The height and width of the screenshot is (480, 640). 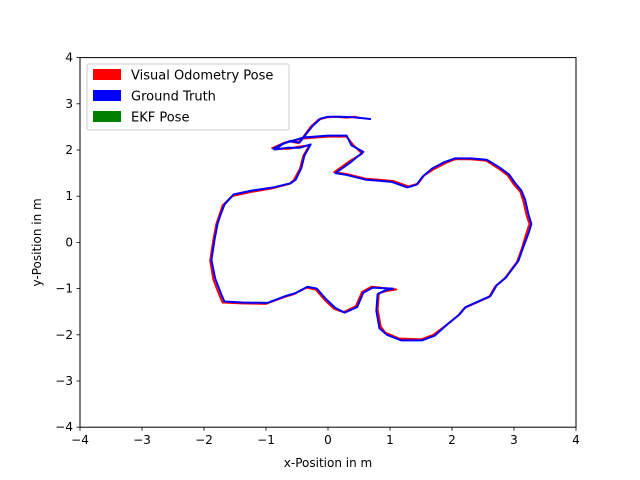 I want to click on x-tick-label: 2, so click(x=452, y=440).